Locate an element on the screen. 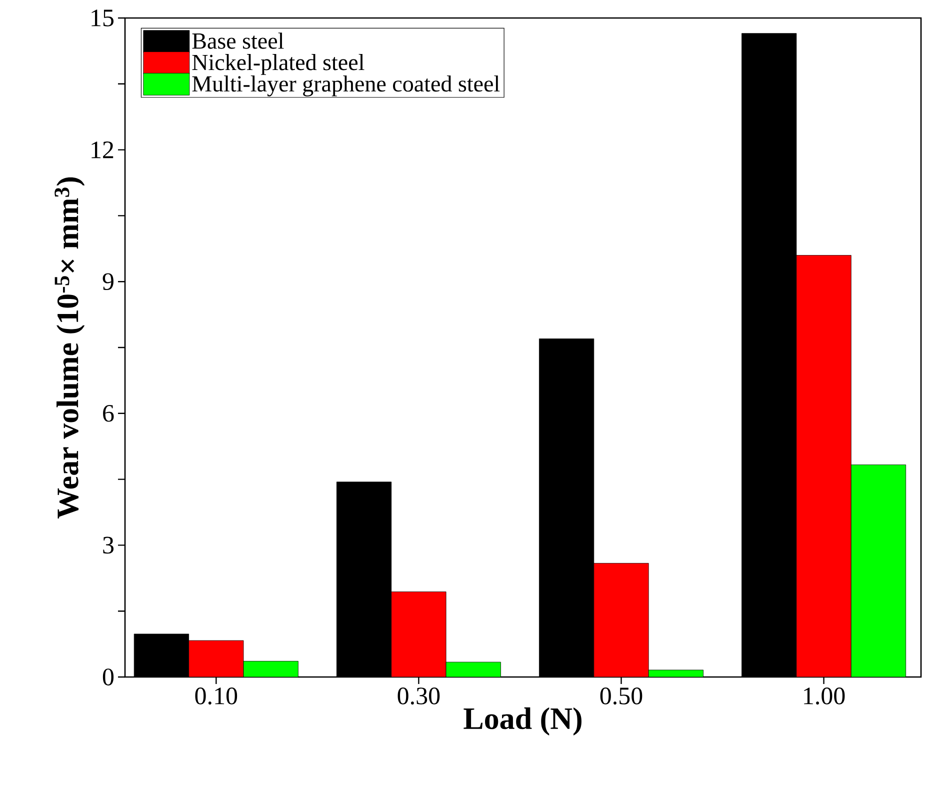 Image resolution: width=925 pixels, height=787 pixels. x-tick-label: 1.00 is located at coordinates (824, 696).